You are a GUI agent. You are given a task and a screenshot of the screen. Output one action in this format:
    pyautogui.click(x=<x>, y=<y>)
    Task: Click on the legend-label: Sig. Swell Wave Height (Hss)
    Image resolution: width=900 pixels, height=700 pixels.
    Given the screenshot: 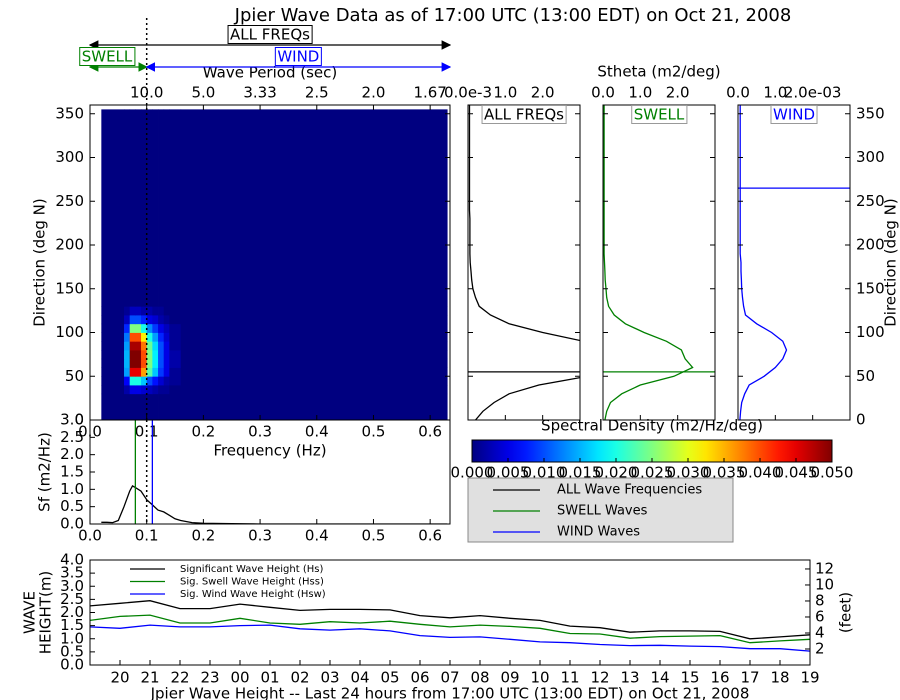 What is the action you would take?
    pyautogui.click(x=252, y=582)
    